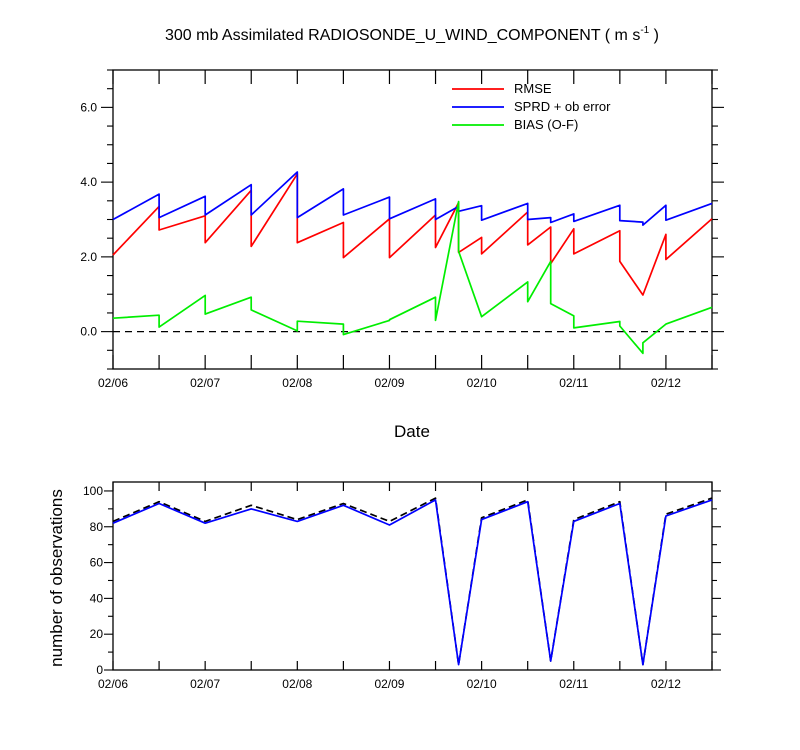 Image resolution: width=800 pixels, height=750 pixels. Describe the element at coordinates (412, 234) in the screenshot. I see `series-line-rmse` at that location.